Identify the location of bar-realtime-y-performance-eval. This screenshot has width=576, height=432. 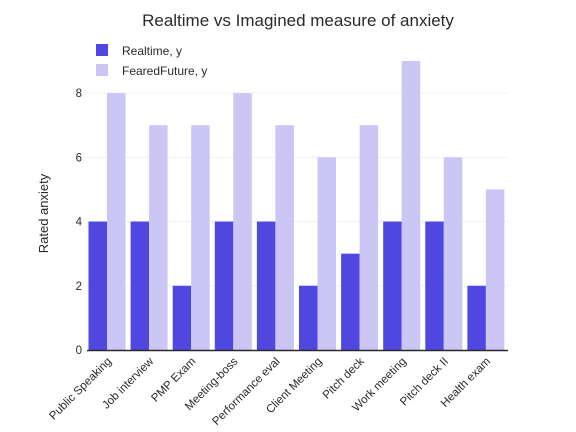
(266, 285).